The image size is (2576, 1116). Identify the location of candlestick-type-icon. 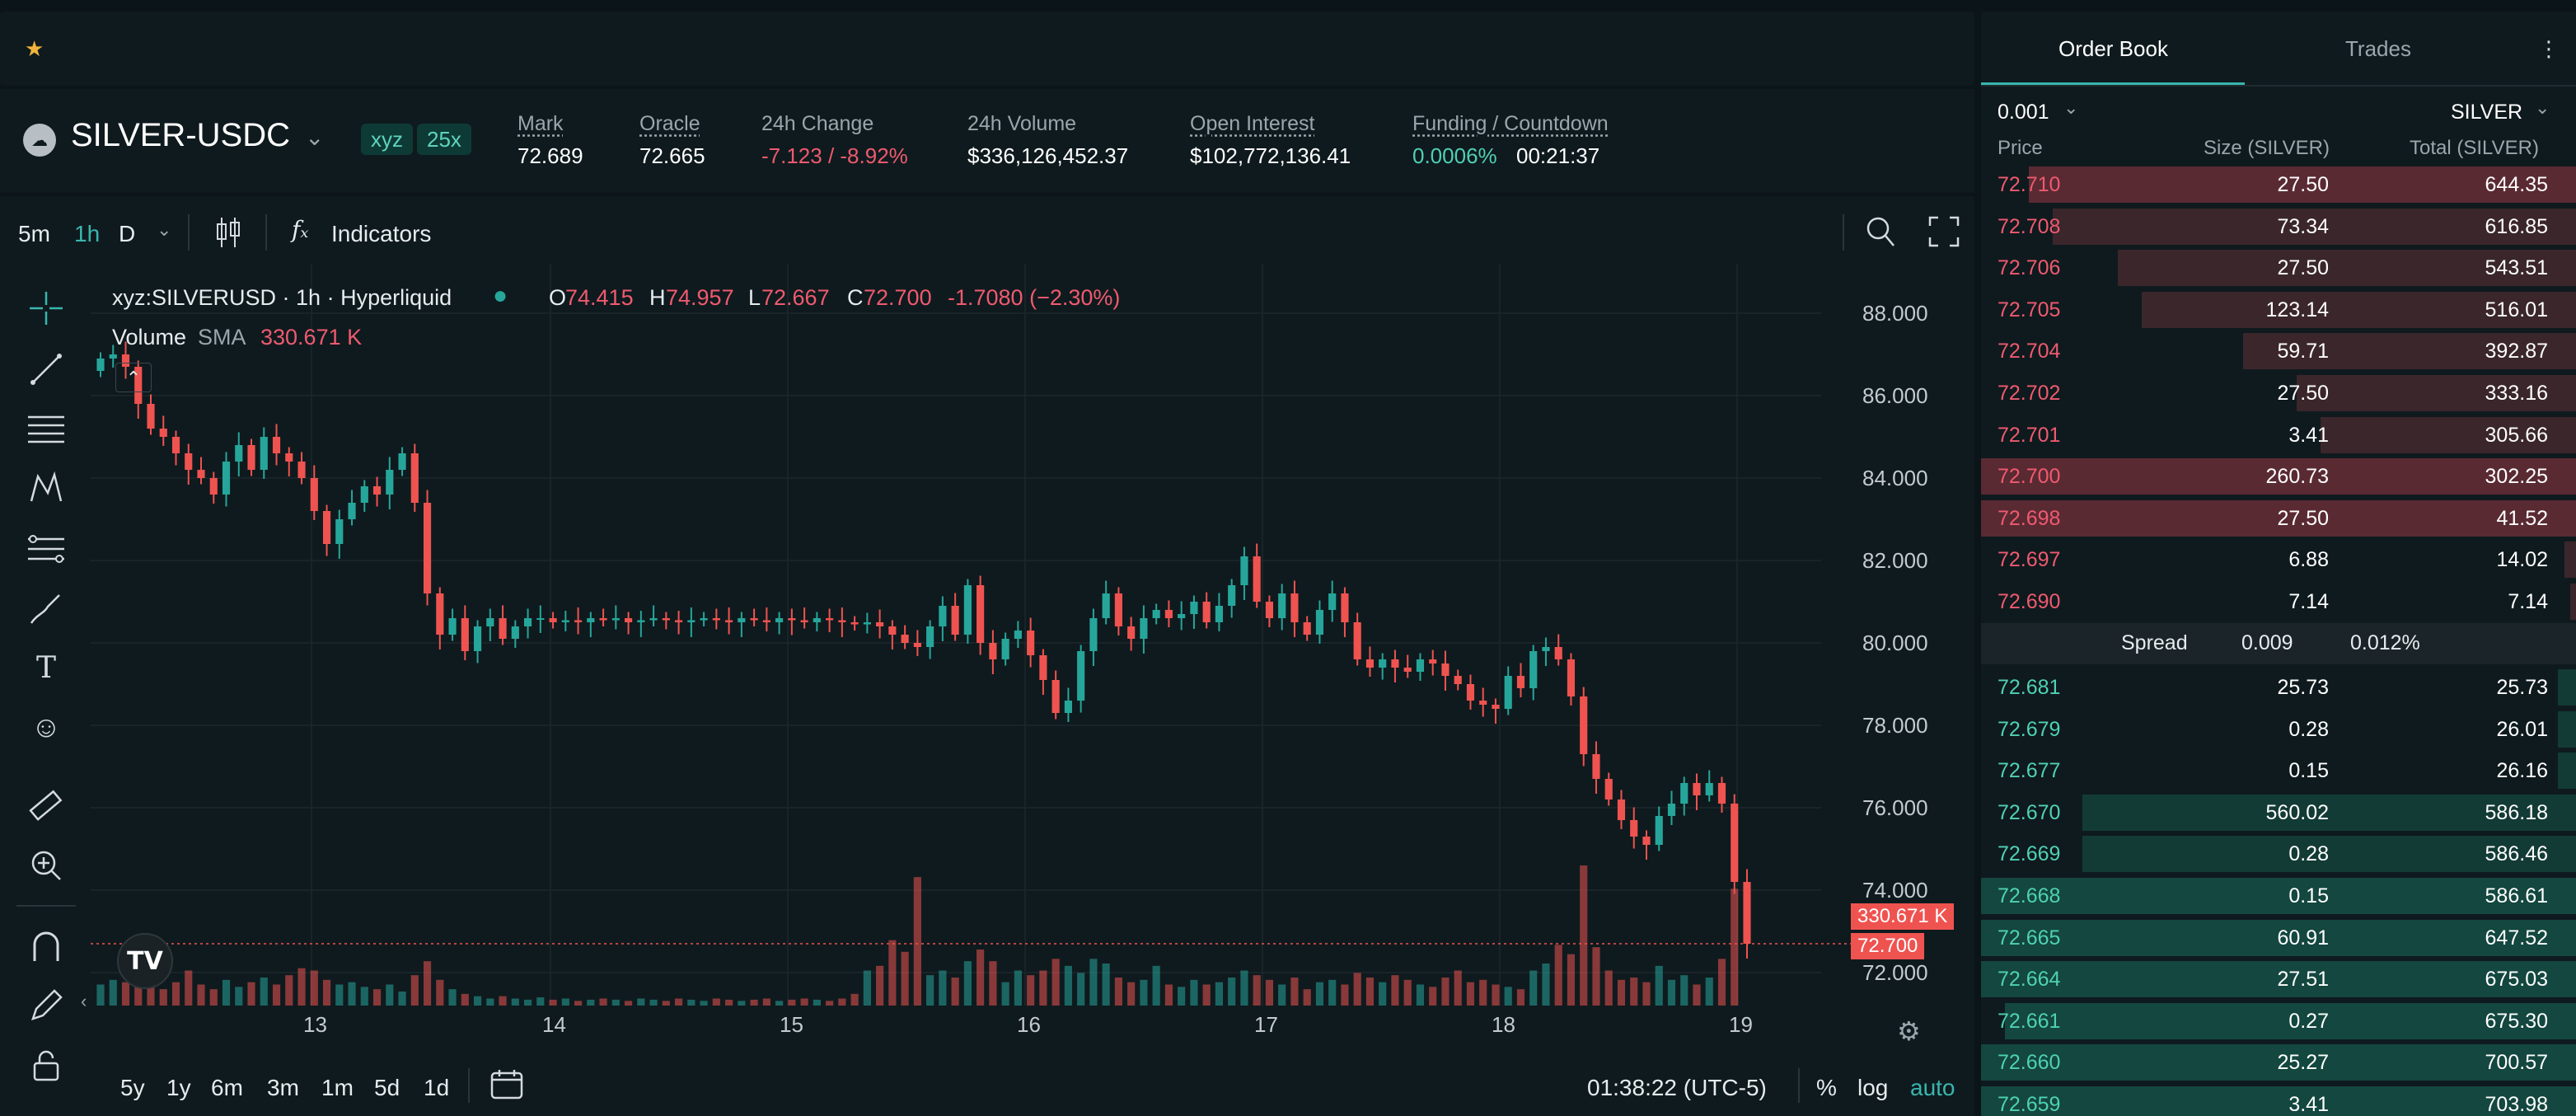
(228, 235).